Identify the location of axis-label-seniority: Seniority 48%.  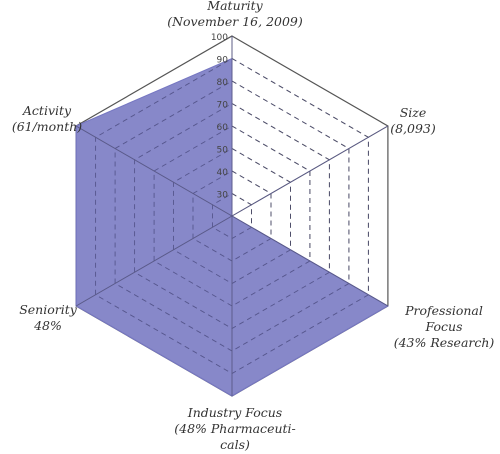
(48, 318).